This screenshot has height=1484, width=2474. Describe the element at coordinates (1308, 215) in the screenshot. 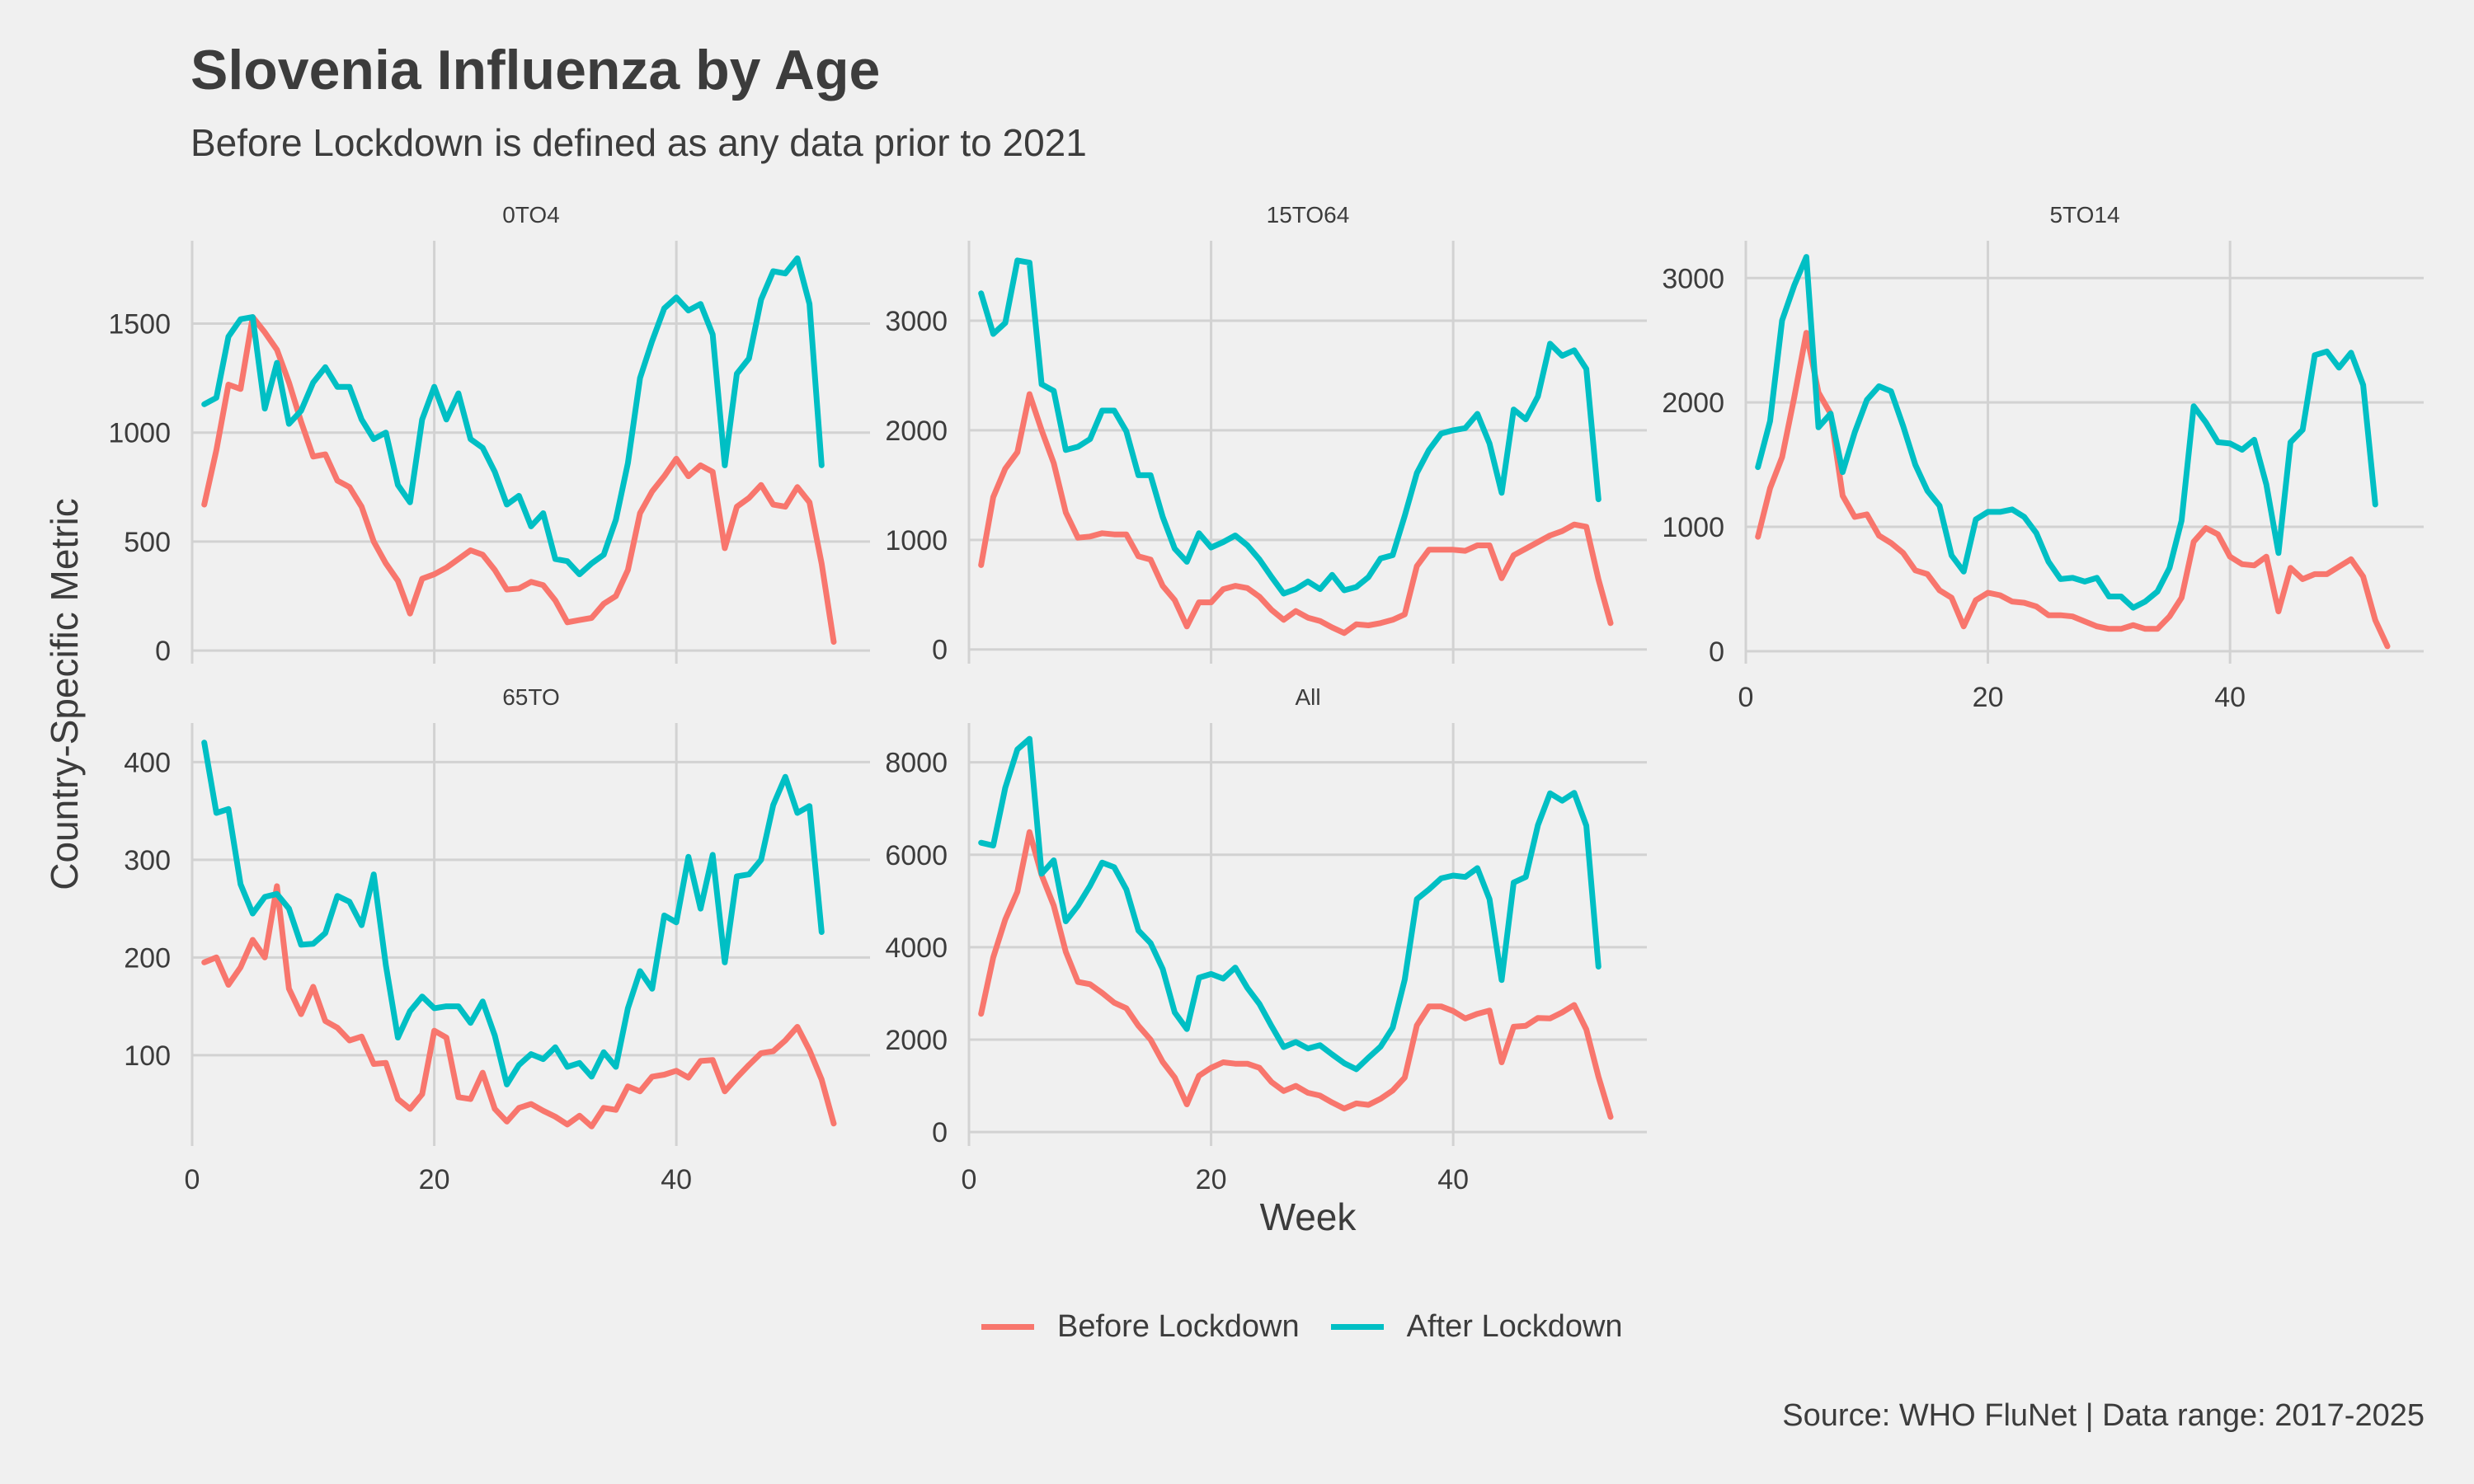

I see `facet-label-15to64: 15TO64` at that location.